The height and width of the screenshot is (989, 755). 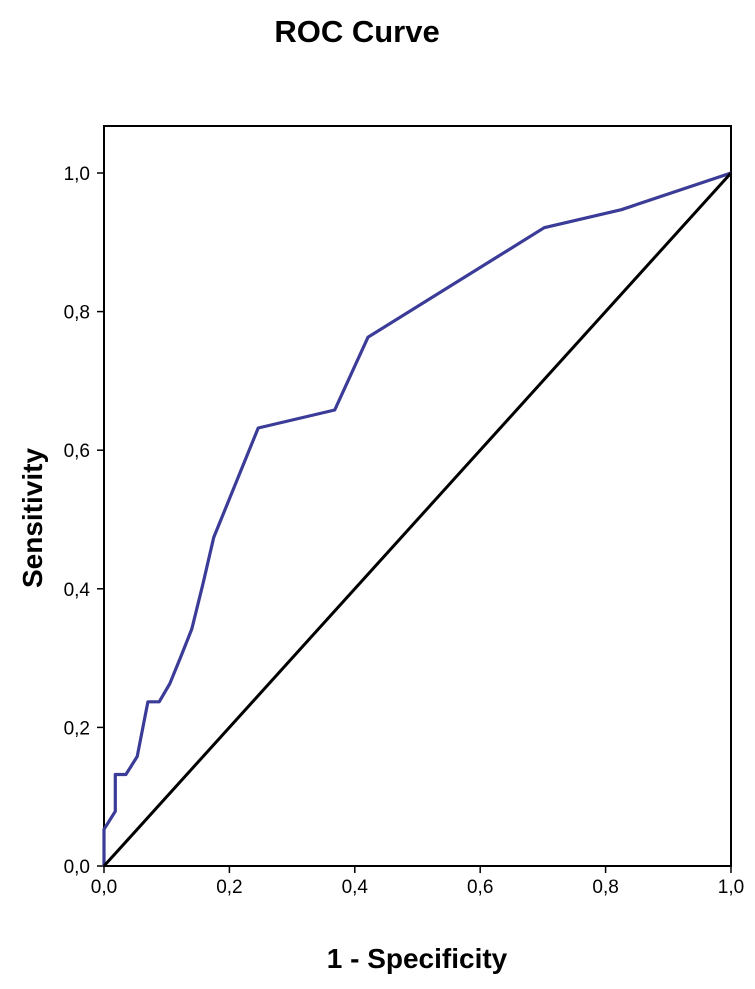 What do you see at coordinates (605, 887) in the screenshot?
I see `x-tick-label: 0,8` at bounding box center [605, 887].